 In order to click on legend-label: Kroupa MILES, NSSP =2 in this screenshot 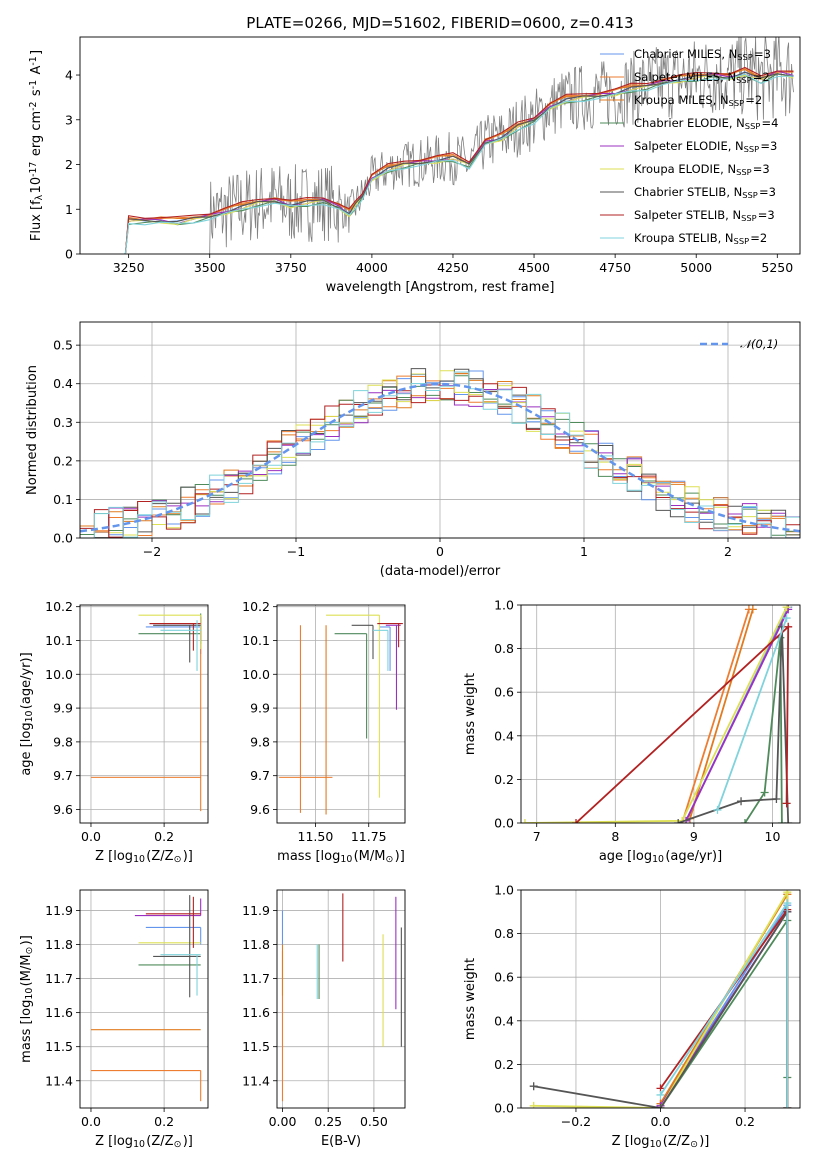, I will do `click(698, 100)`.